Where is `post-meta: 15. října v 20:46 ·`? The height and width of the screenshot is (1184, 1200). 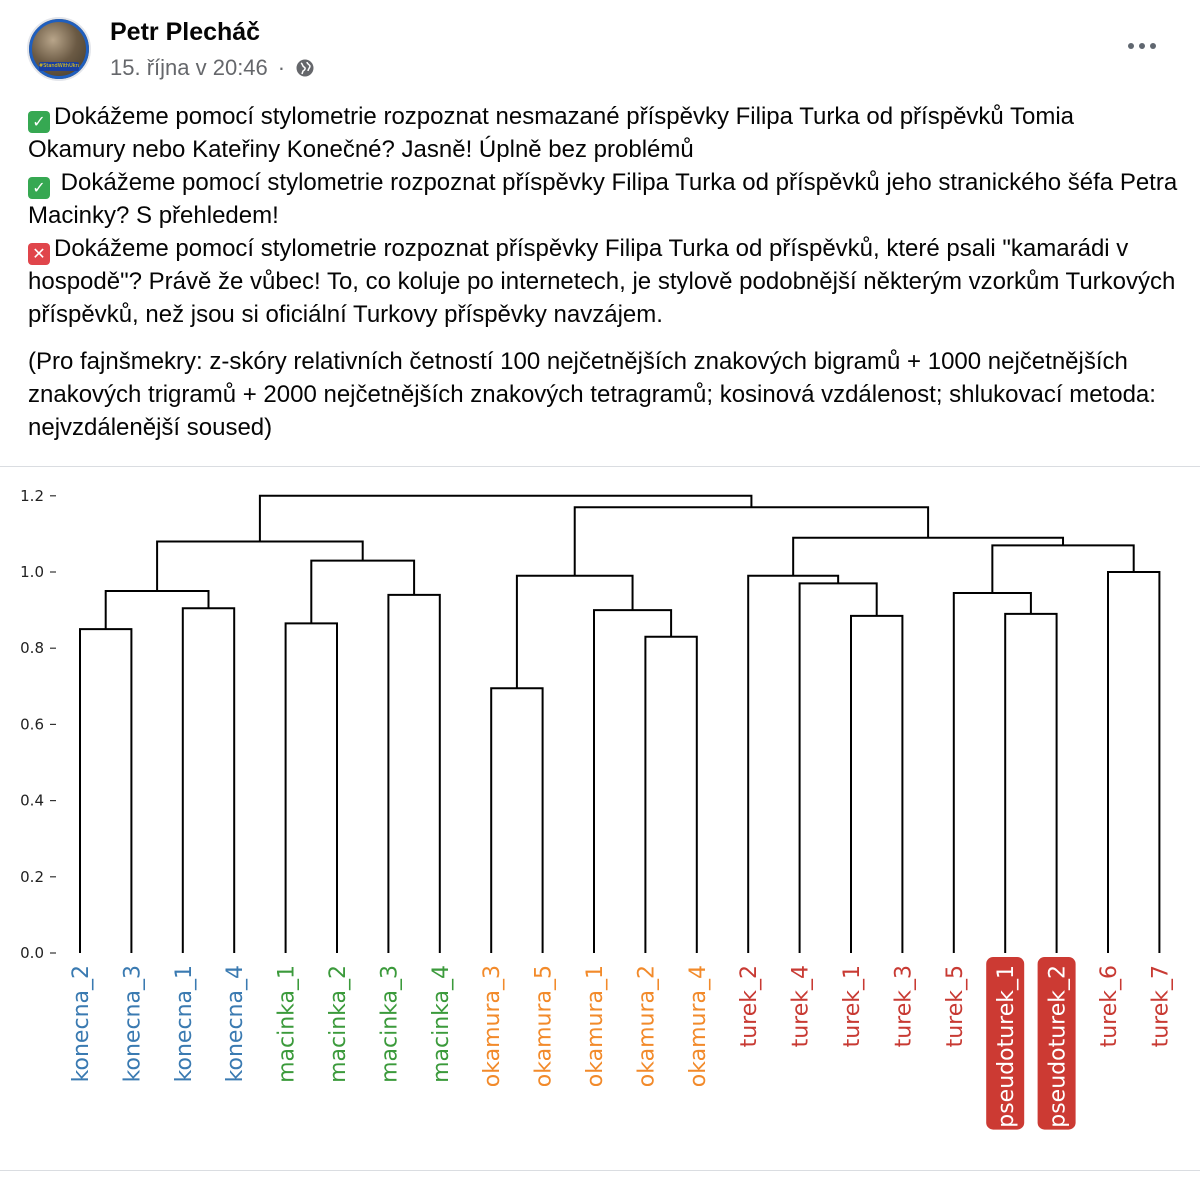
post-meta: 15. října v 20:46 · is located at coordinates (212, 68).